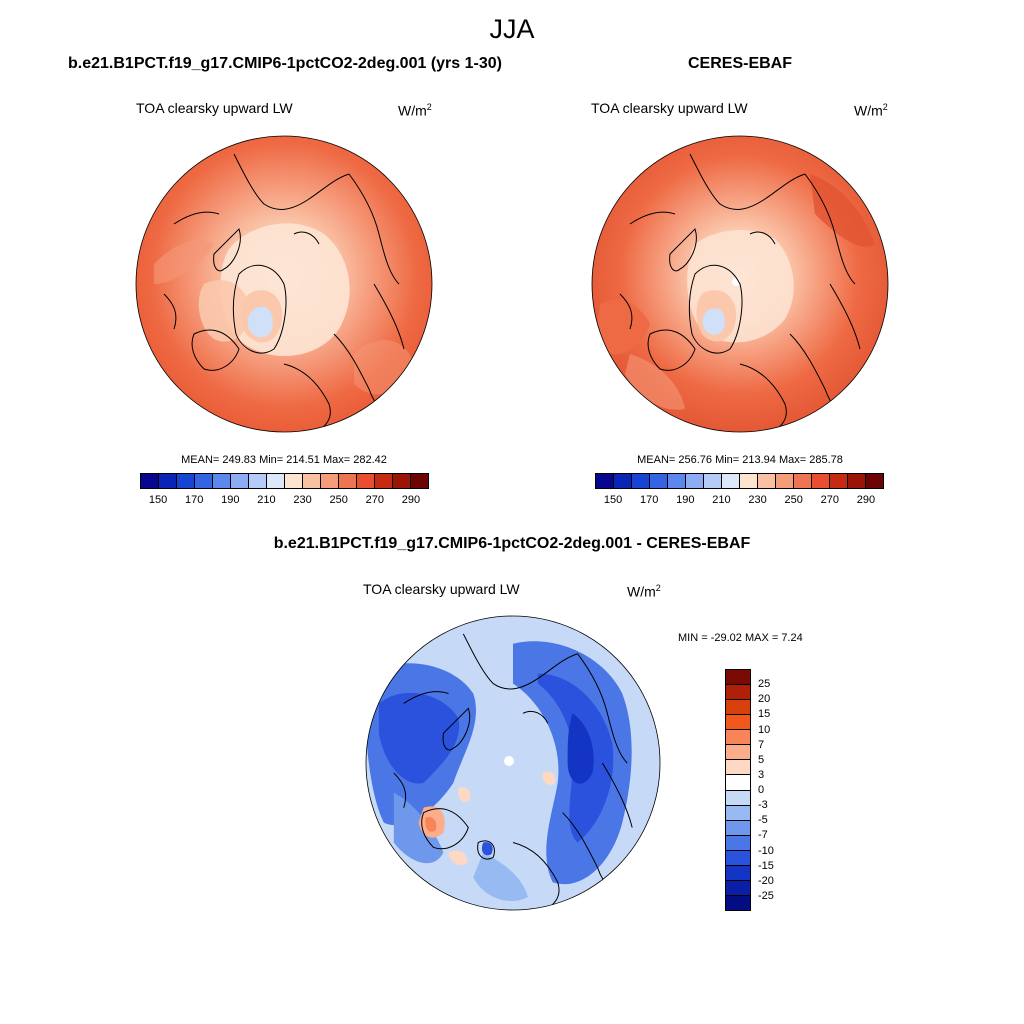 This screenshot has height=1024, width=1024. I want to click on panel3-variable: TOA clearsky upward LW, so click(441, 589).